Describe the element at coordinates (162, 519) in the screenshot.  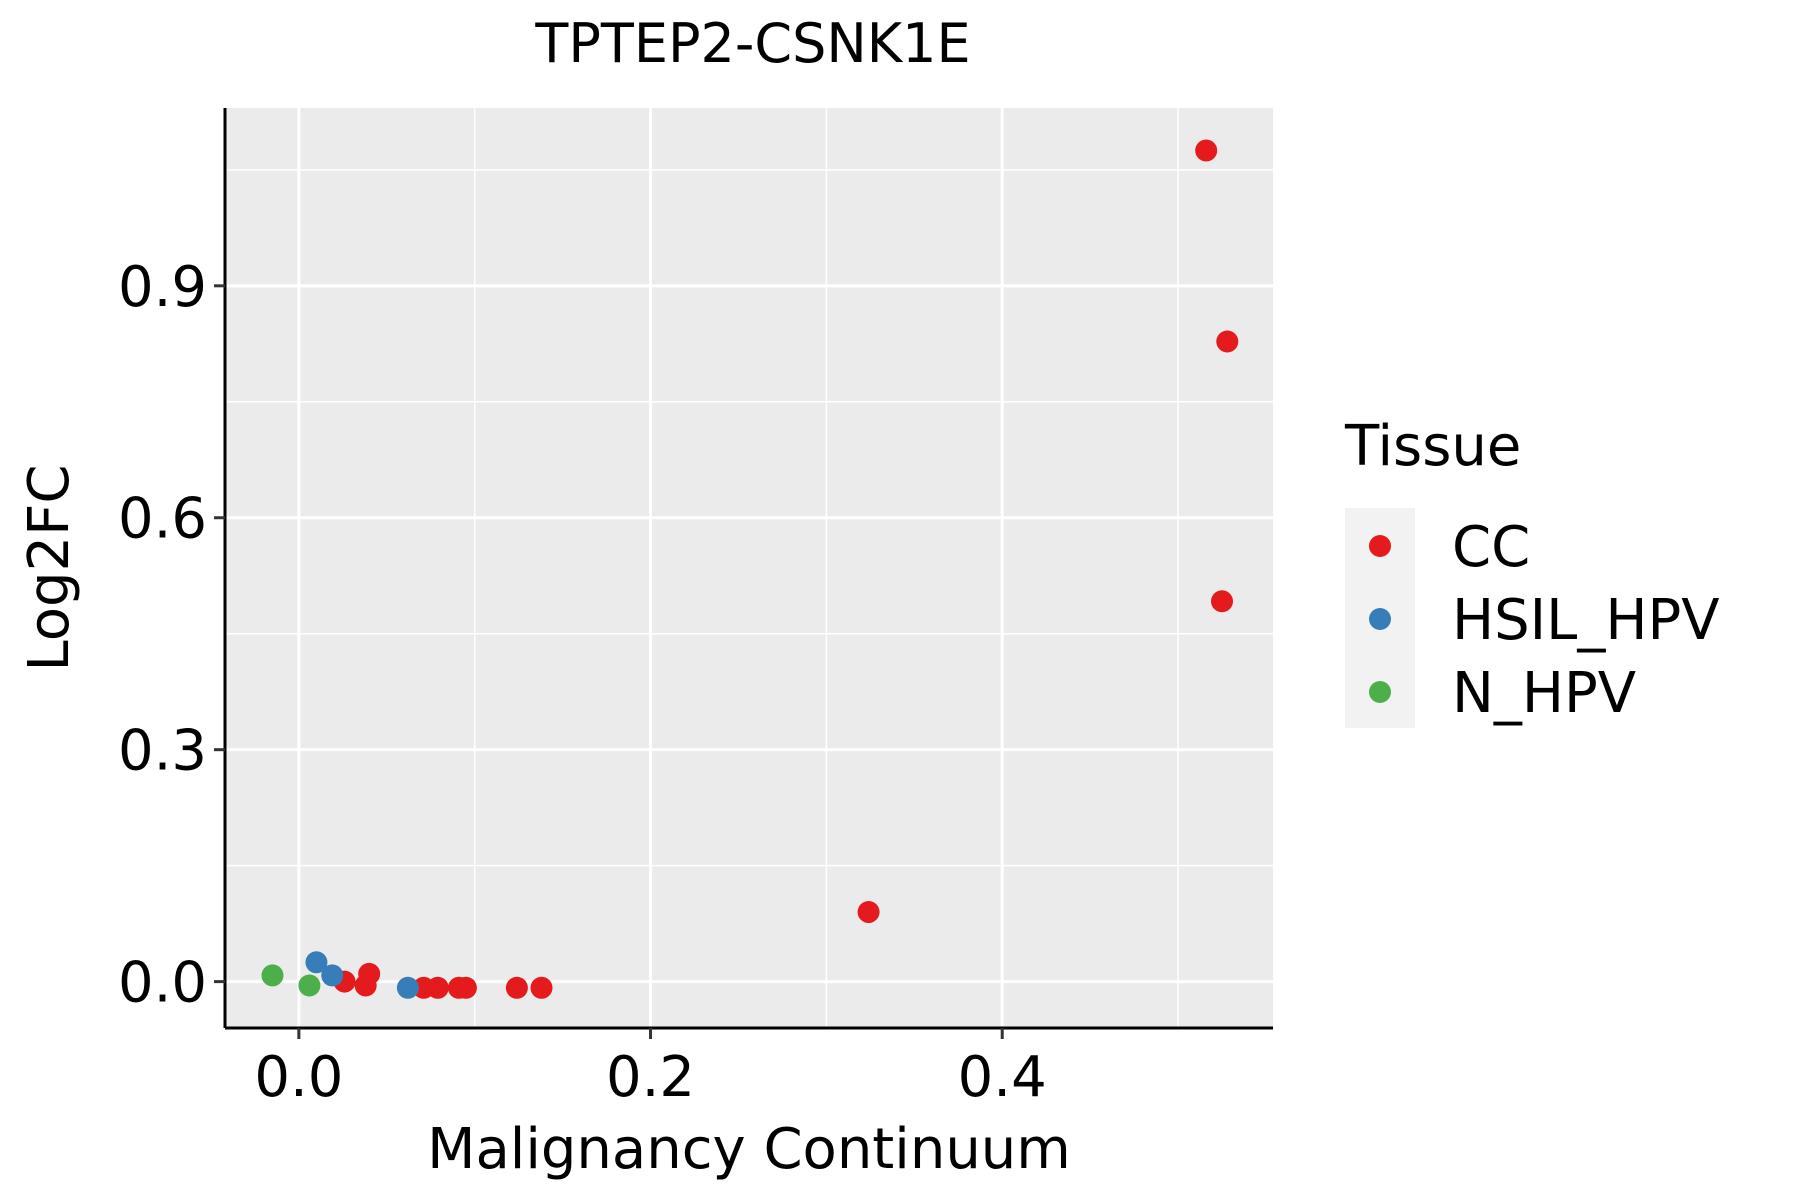
I see `y-tick-label: 0.6` at that location.